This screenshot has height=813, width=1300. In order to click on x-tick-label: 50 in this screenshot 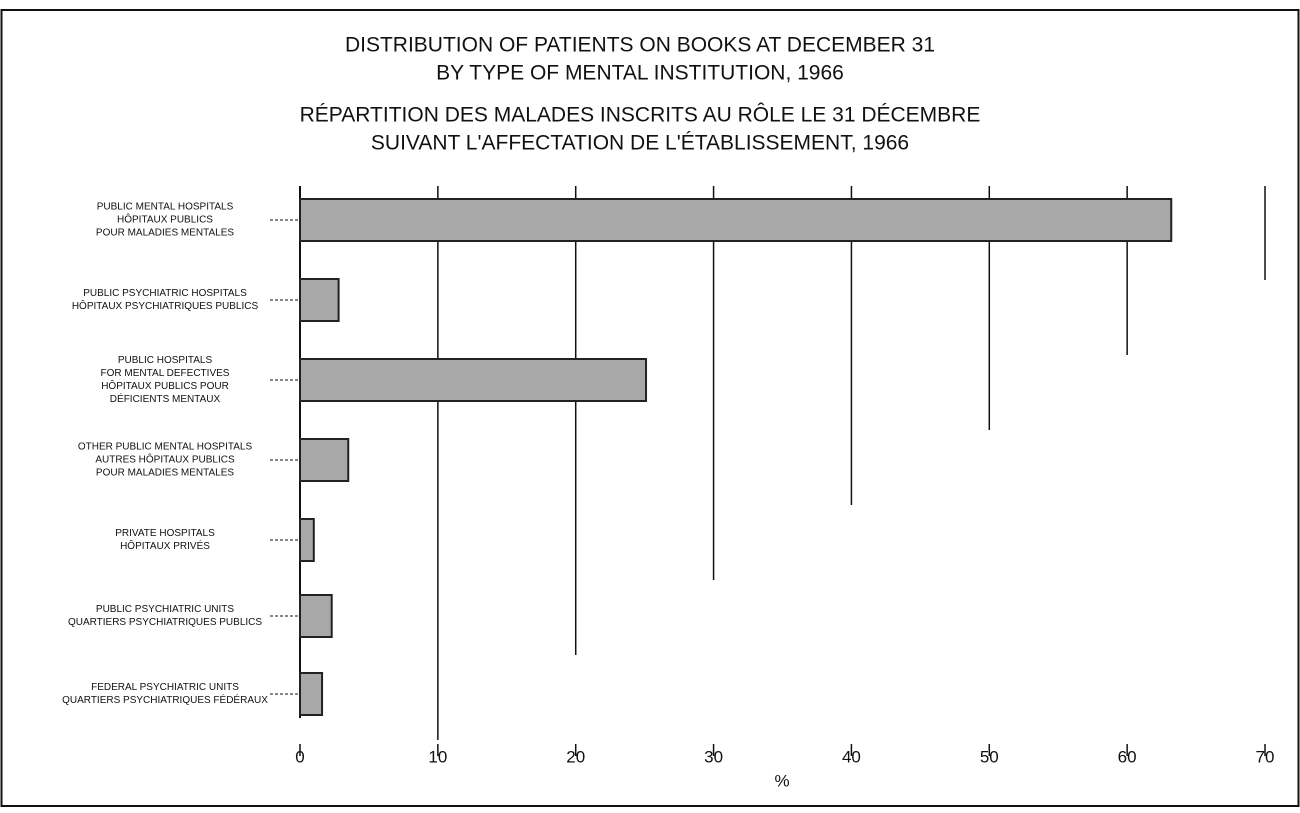, I will do `click(989, 756)`.